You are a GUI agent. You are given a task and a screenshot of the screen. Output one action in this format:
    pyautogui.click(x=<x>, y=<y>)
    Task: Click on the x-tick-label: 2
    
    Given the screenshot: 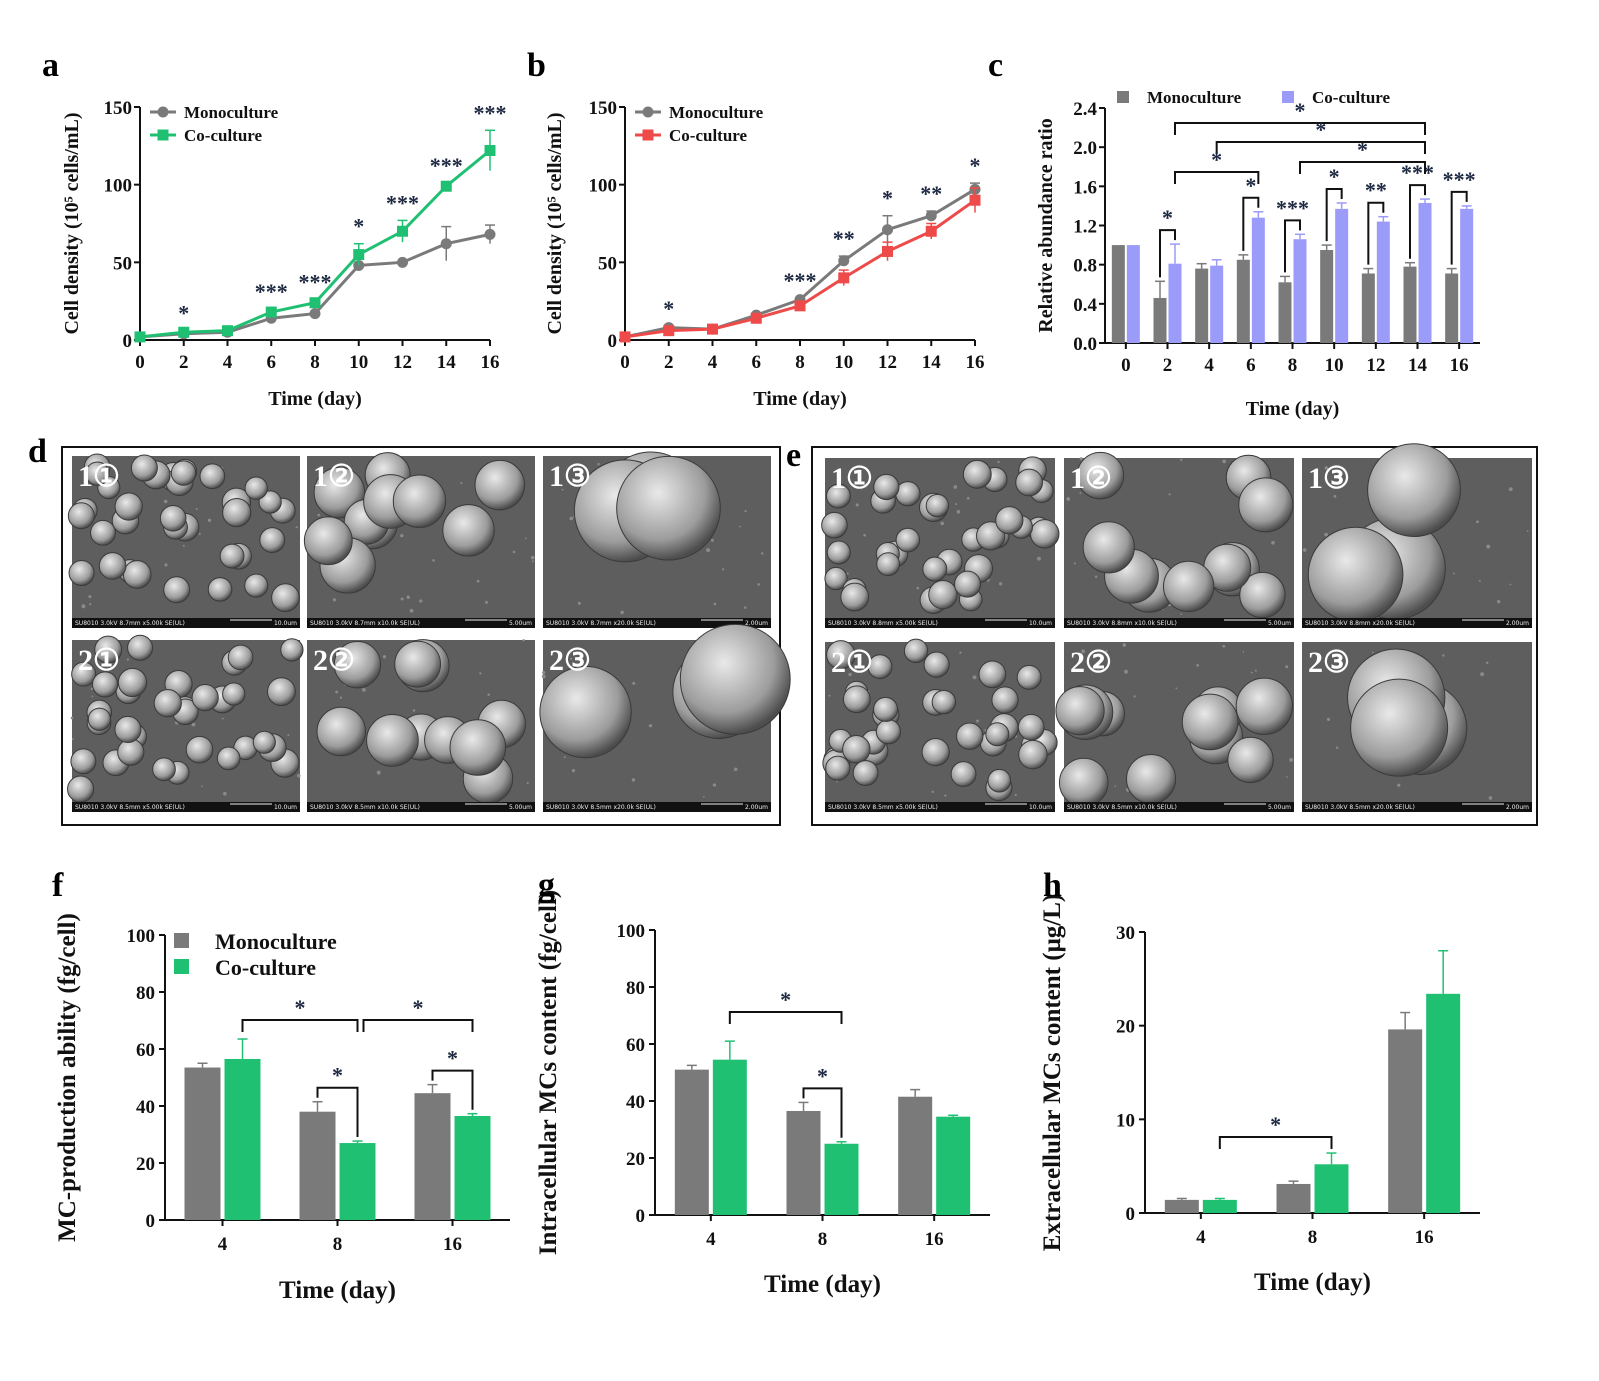 What is the action you would take?
    pyautogui.click(x=669, y=362)
    